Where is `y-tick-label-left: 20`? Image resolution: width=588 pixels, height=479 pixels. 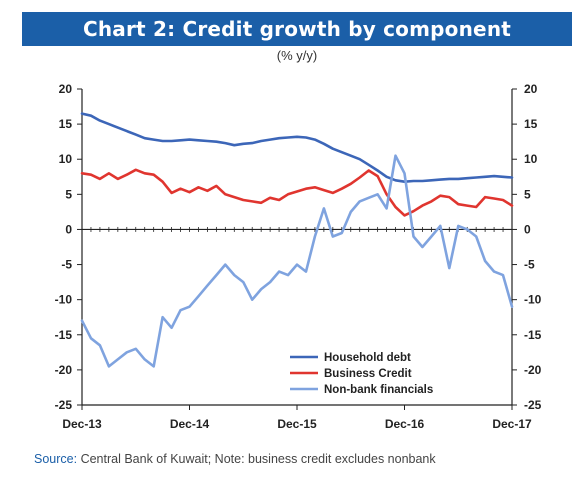
y-tick-label-left: 20 is located at coordinates (66, 89).